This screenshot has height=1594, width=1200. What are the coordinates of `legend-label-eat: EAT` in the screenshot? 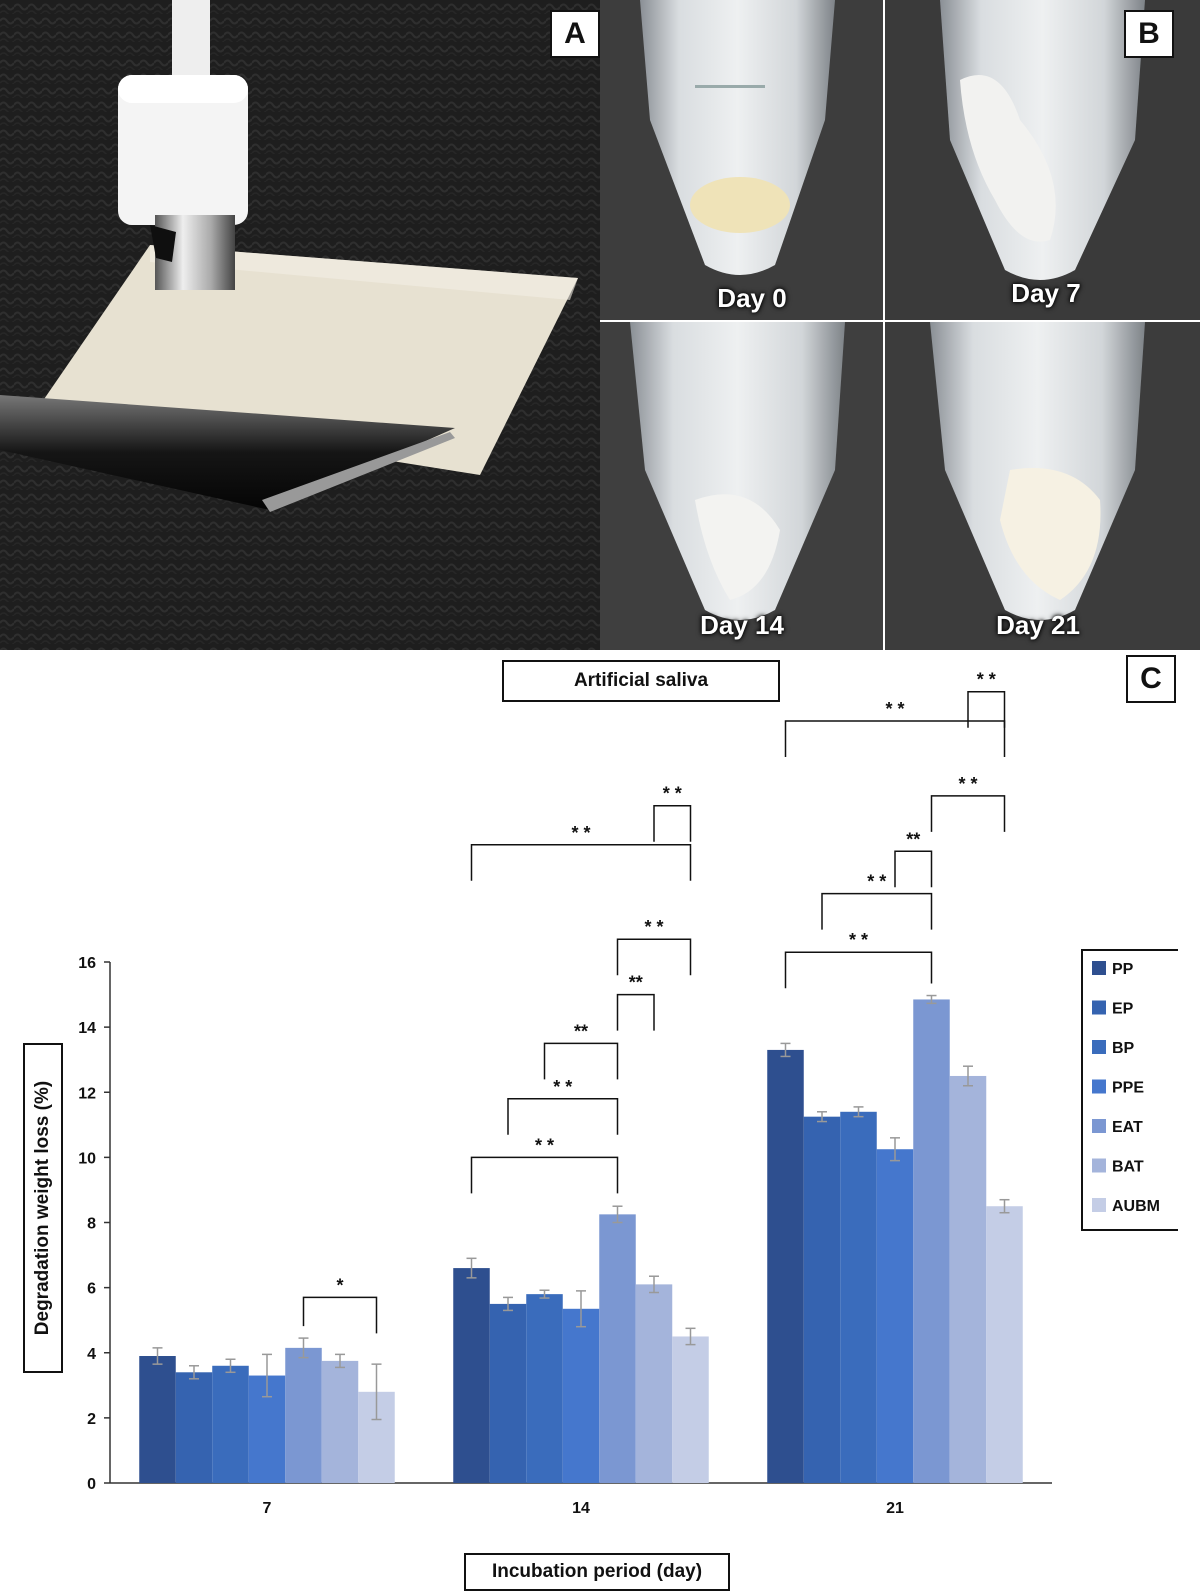 It's located at (1127, 1127).